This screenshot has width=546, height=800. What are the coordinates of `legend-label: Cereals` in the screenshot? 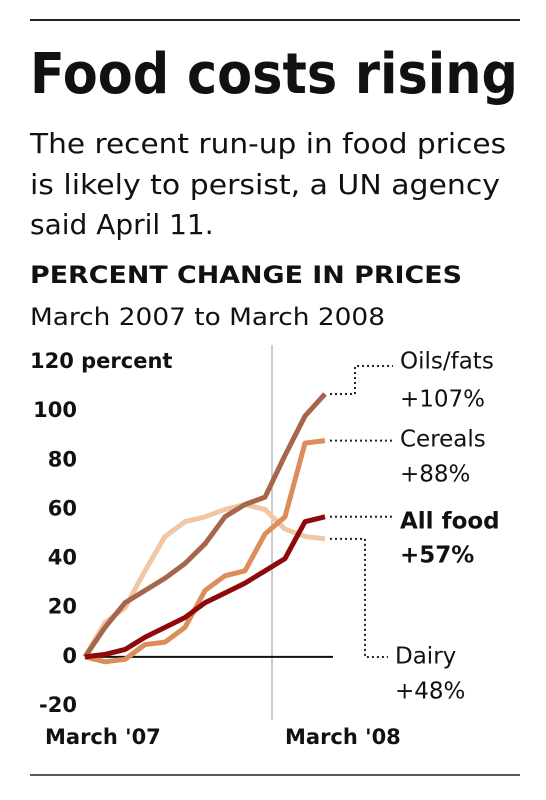 It's located at (443, 440).